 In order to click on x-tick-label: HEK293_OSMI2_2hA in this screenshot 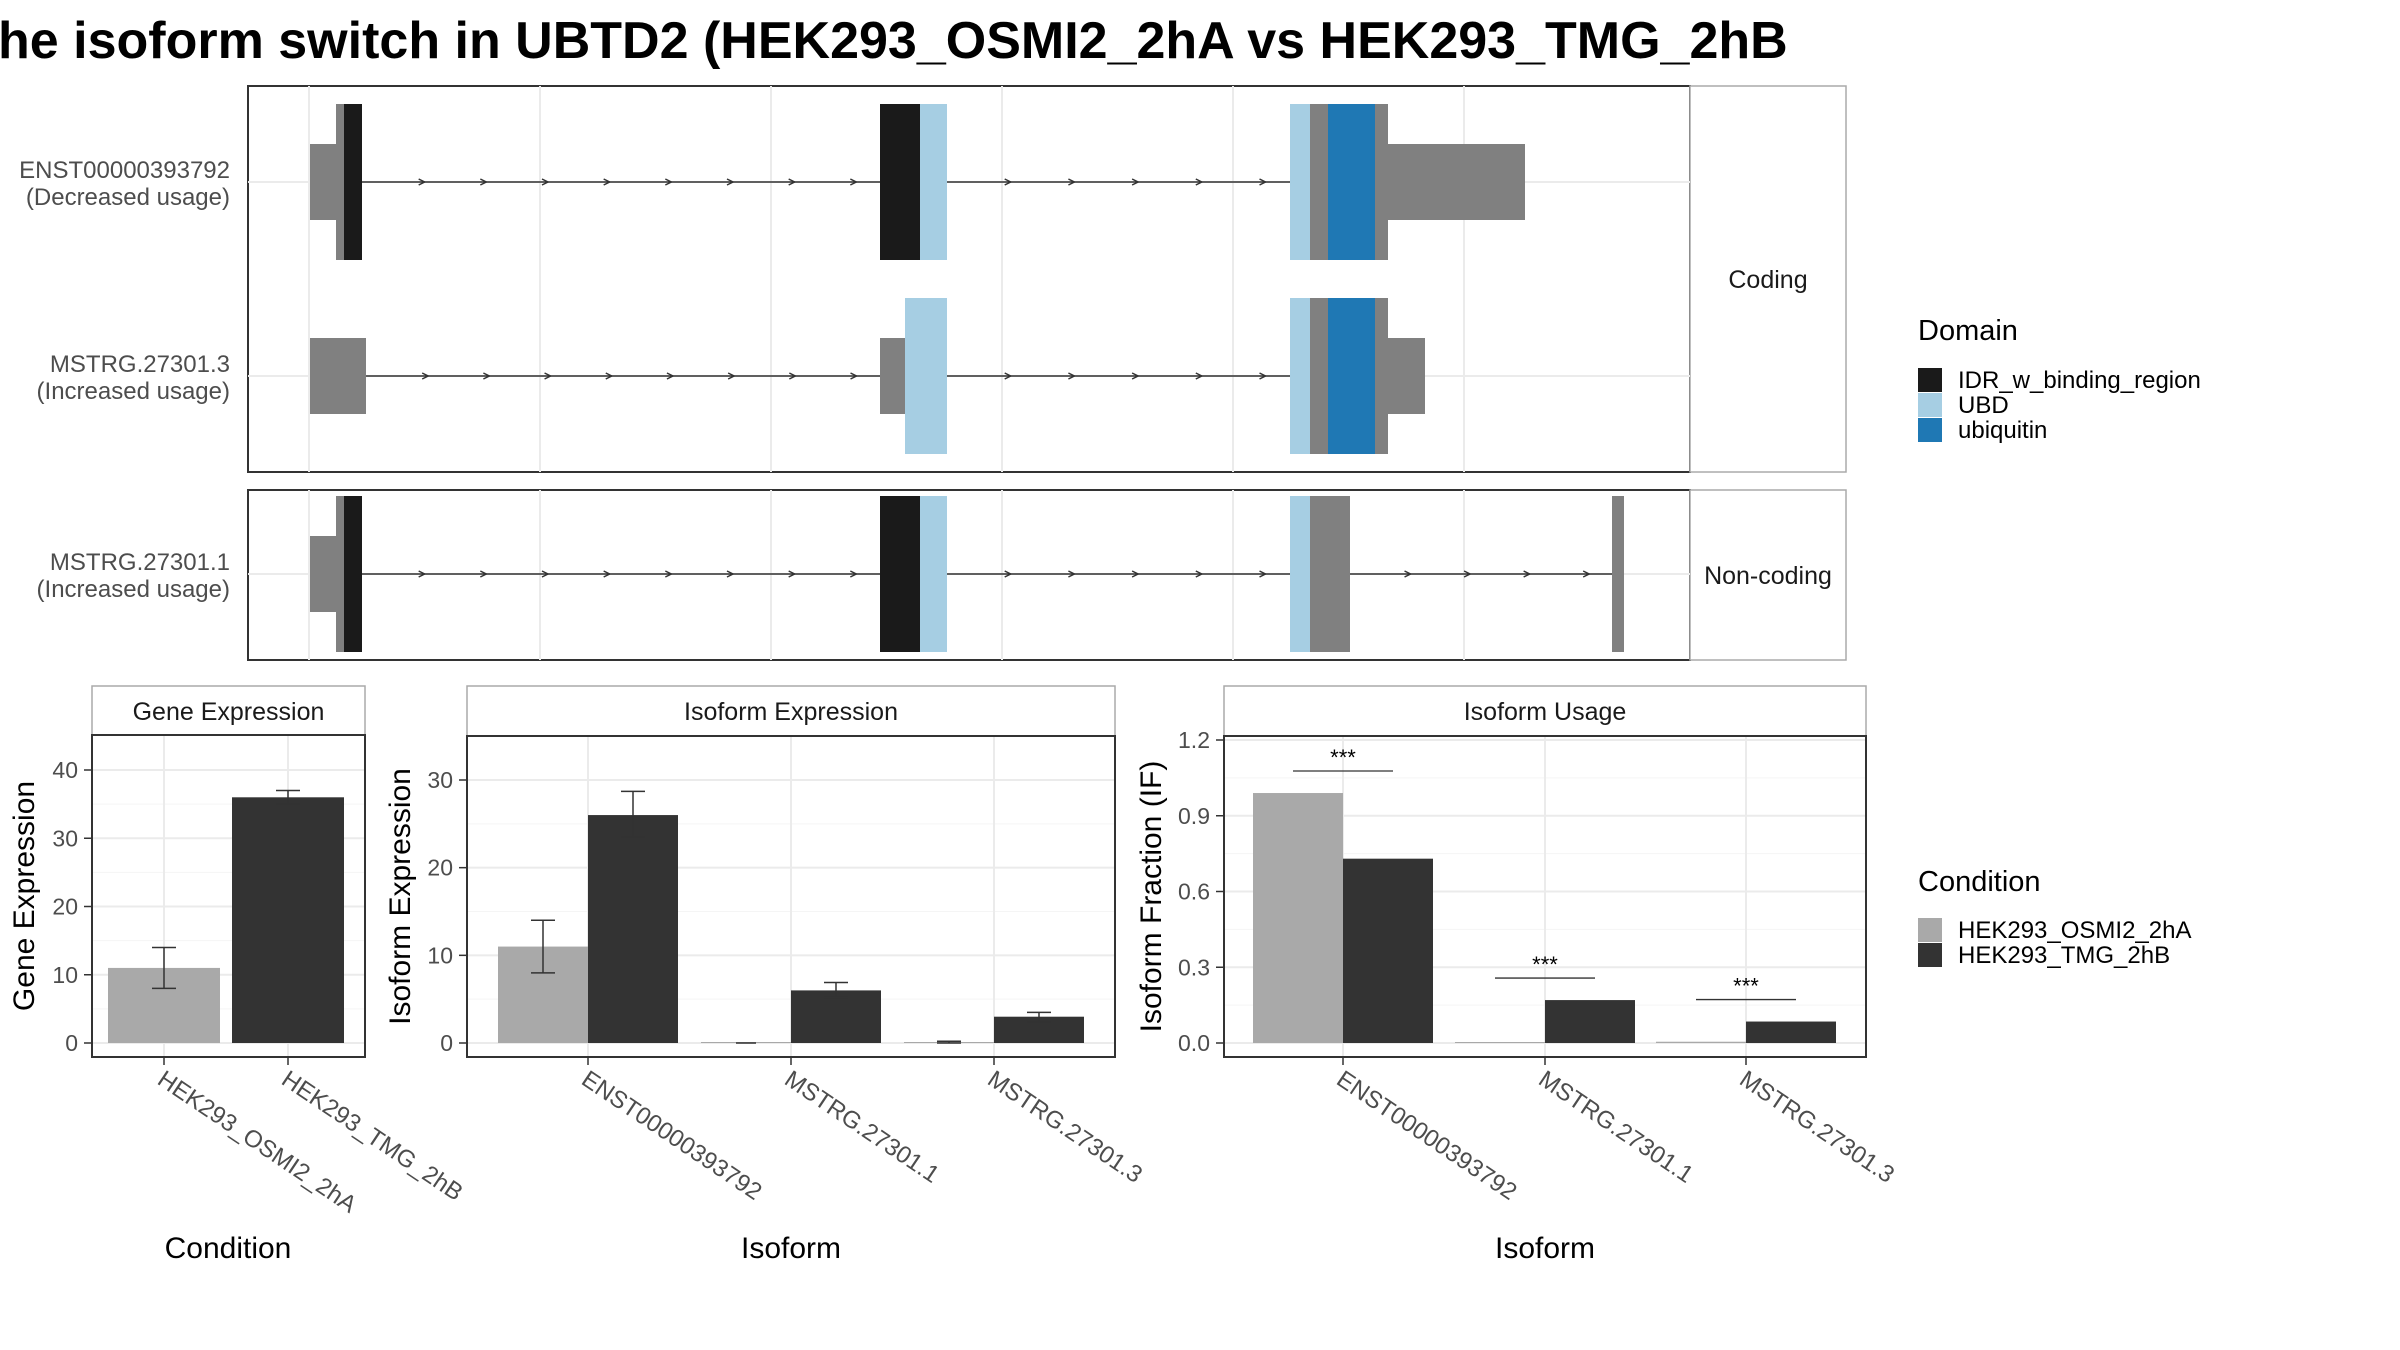, I will do `click(257, 1142)`.